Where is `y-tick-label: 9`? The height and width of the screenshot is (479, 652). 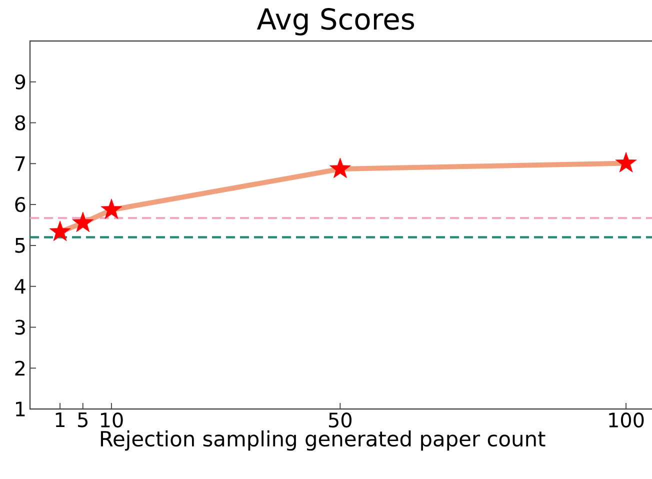
y-tick-label: 9 is located at coordinates (20, 82).